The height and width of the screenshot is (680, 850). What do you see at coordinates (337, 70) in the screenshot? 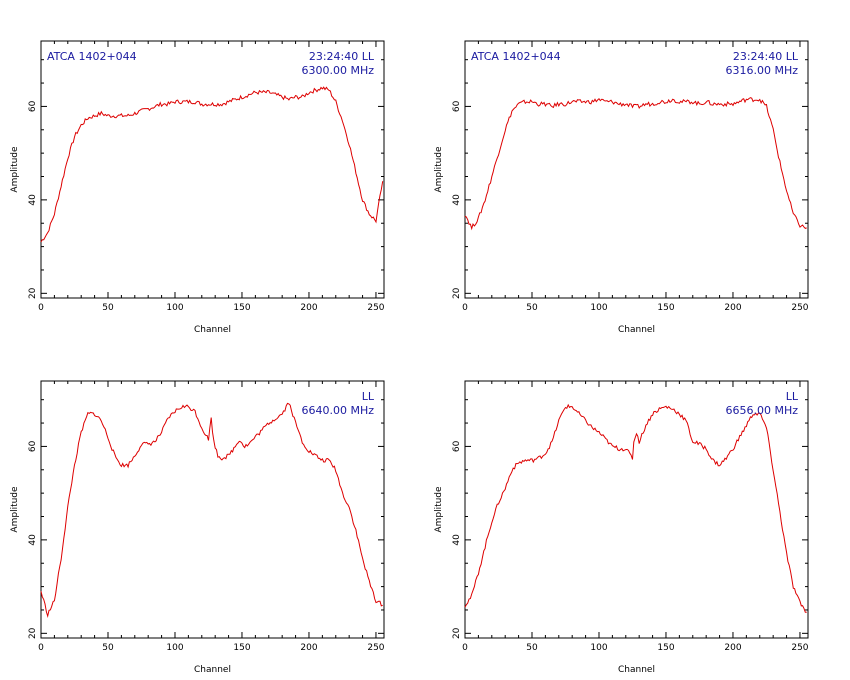
I see `frequency-label: 6300.00 MHz` at bounding box center [337, 70].